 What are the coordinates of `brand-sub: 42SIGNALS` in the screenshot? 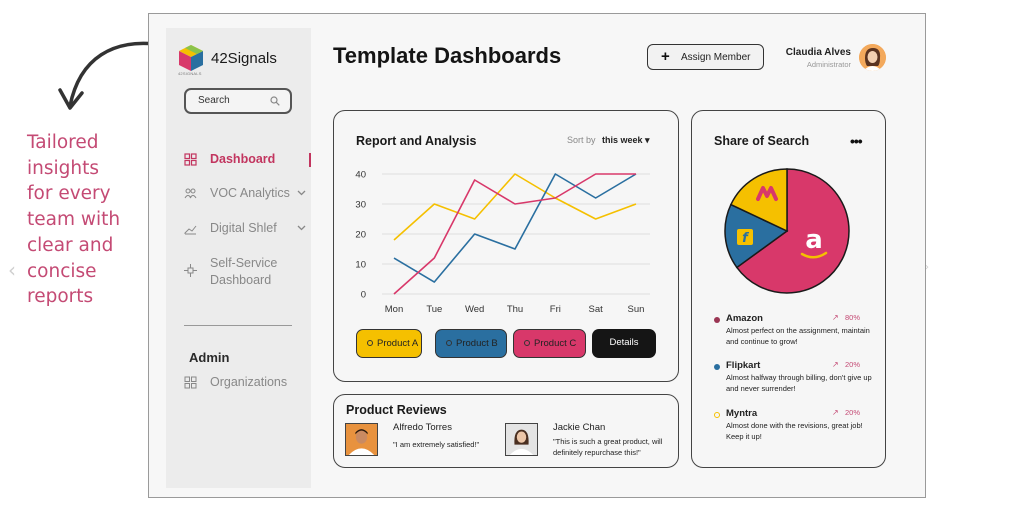 It's located at (190, 73).